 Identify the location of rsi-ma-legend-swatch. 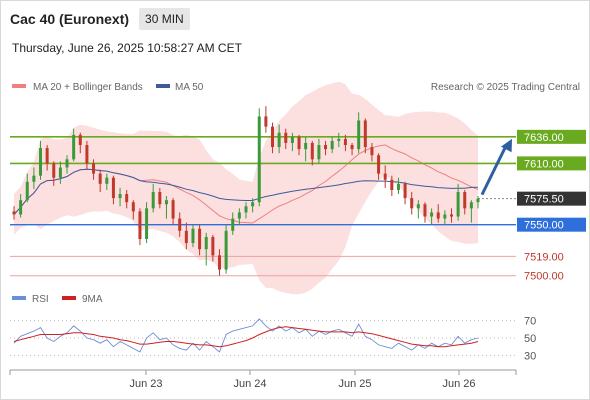
(69, 298).